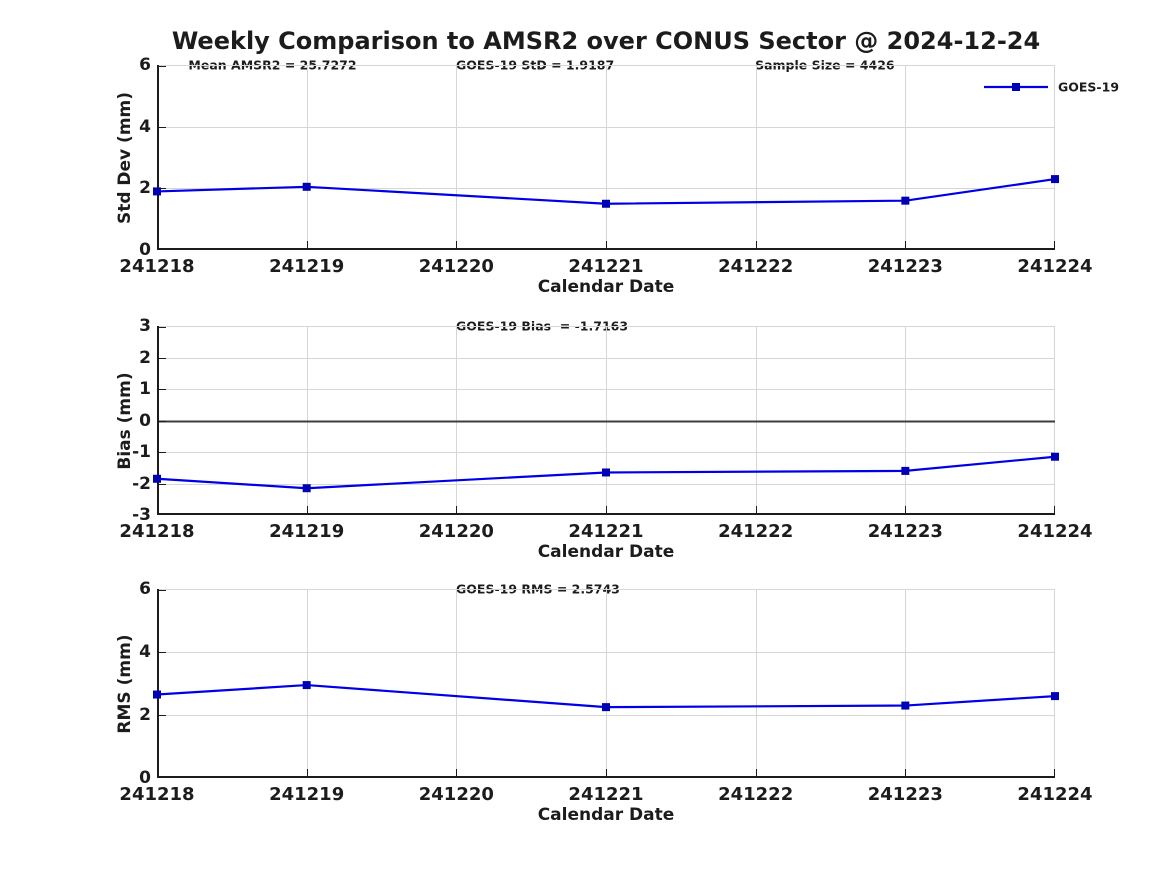  I want to click on stddev-ytick-2: 2, so click(145, 188).